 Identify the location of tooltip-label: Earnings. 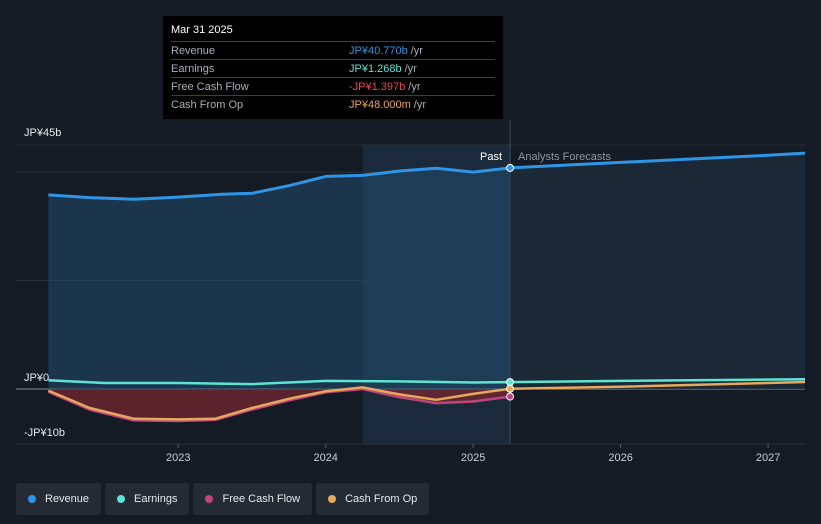
(193, 68).